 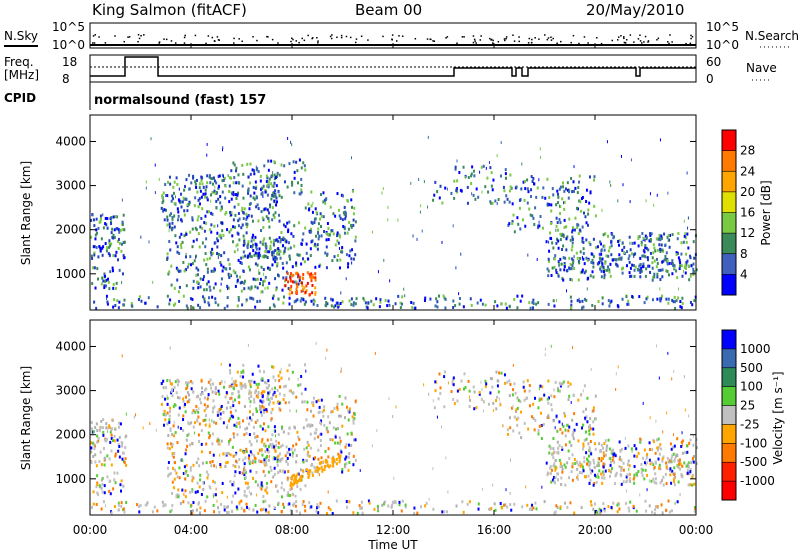 What do you see at coordinates (729, 340) in the screenshot?
I see `colorbar-segment` at bounding box center [729, 340].